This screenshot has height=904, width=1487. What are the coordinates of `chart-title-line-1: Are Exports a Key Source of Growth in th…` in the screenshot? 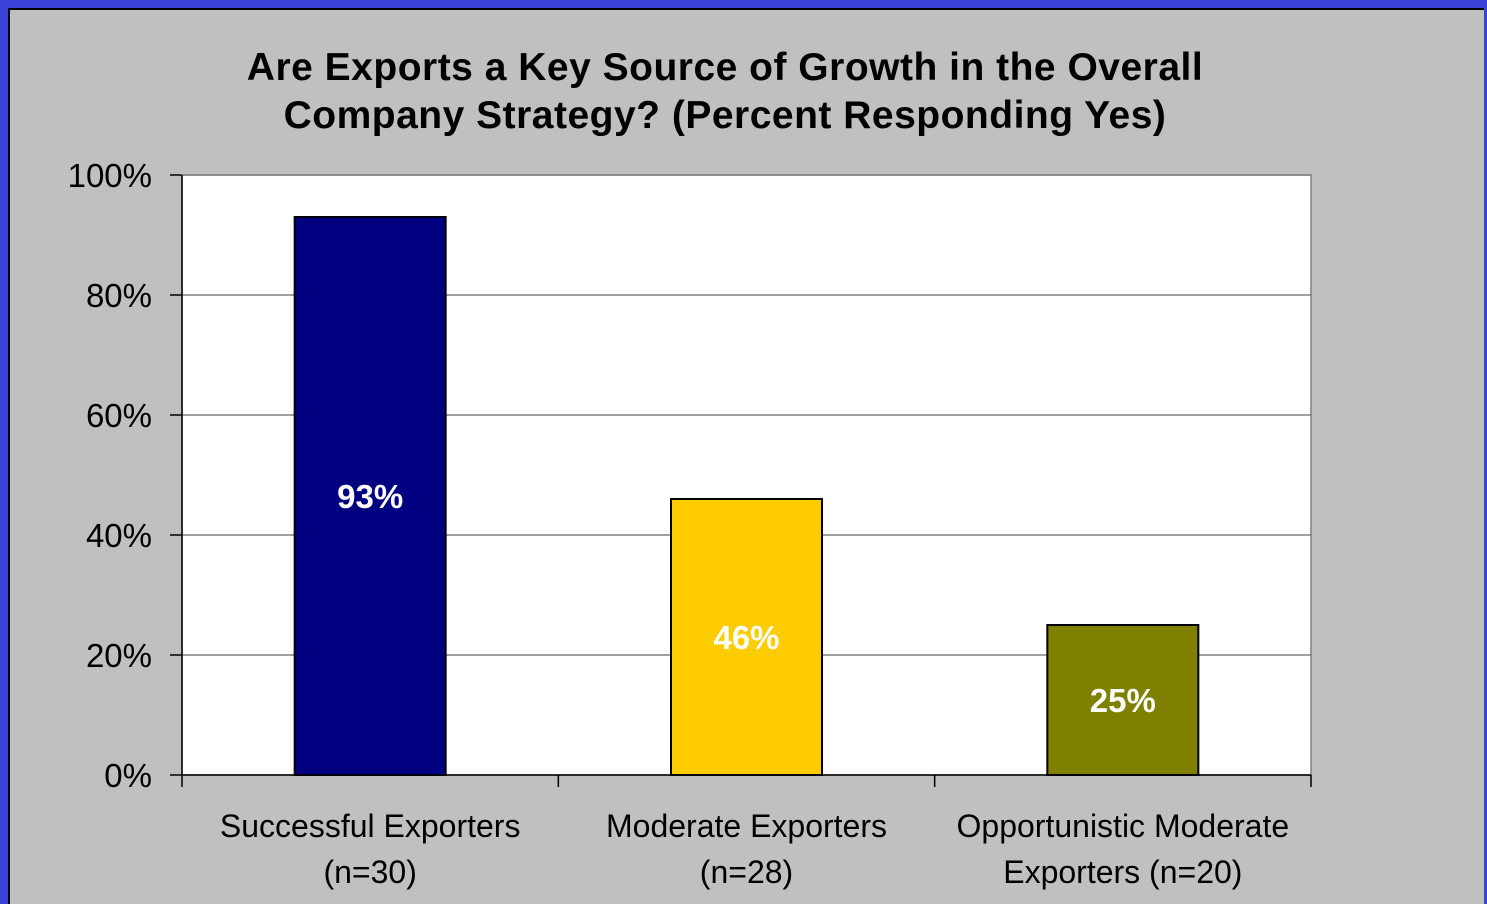 It's located at (725, 67).